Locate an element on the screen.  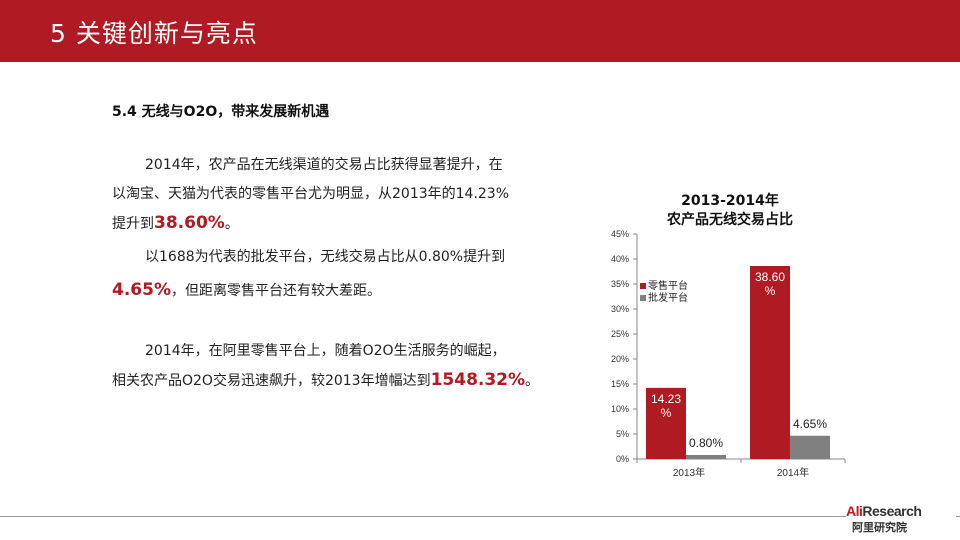
para2-line2-post: ，但距离零售平台还有较大差距。 is located at coordinates (275, 291).